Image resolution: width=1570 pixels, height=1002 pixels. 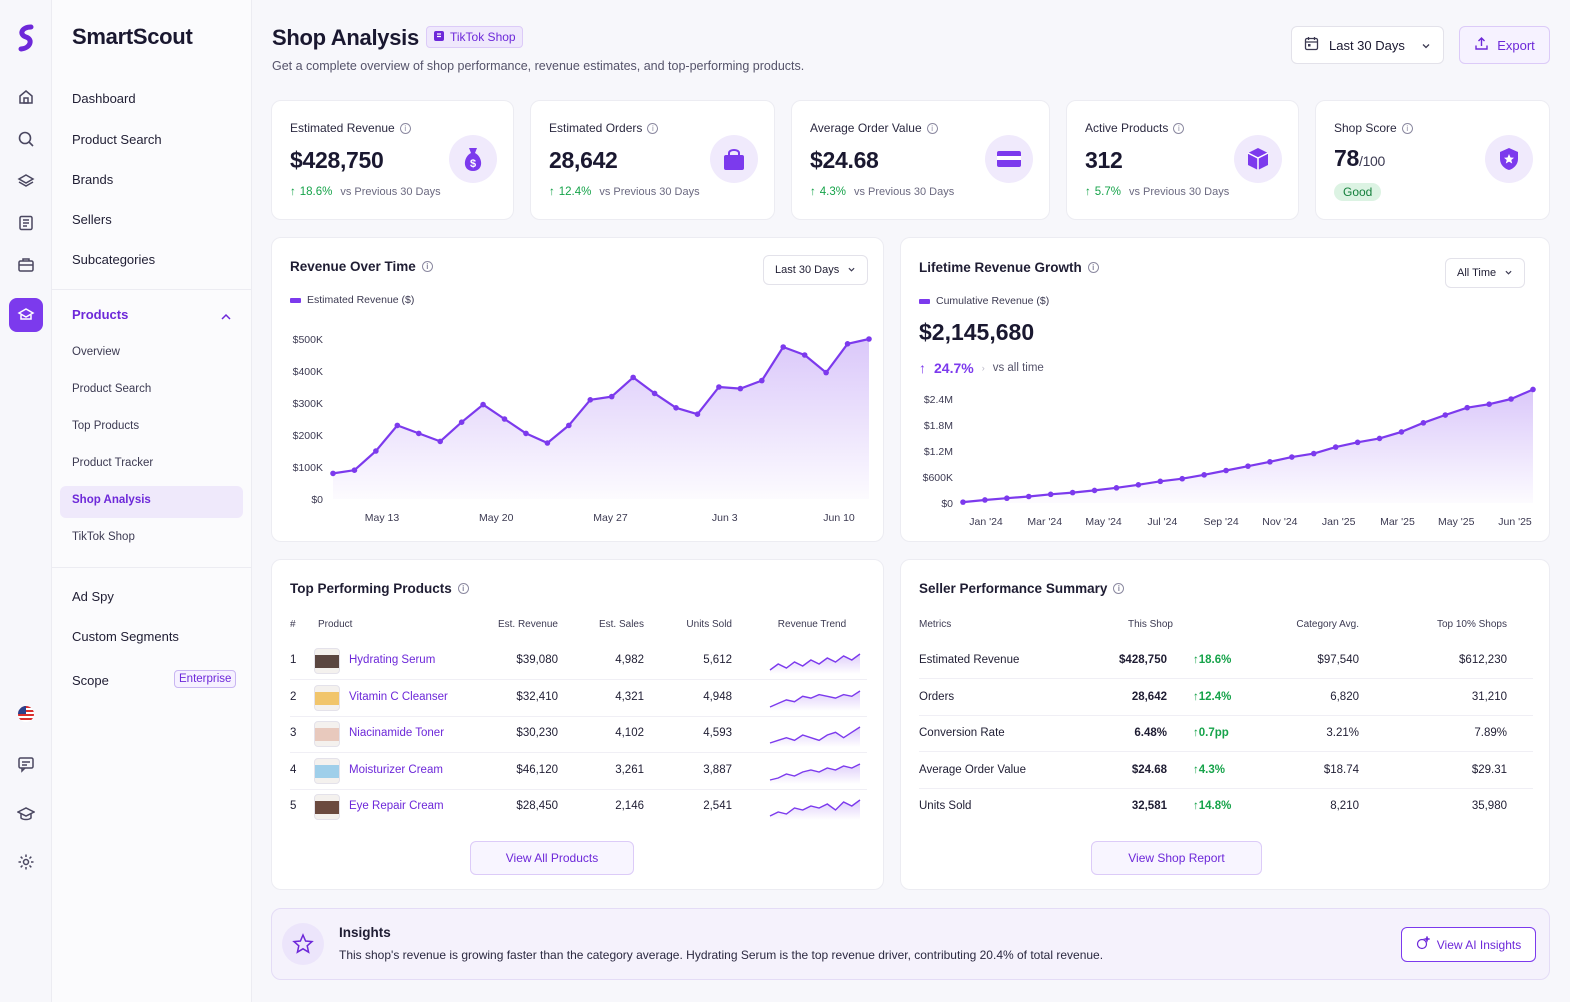 What do you see at coordinates (117, 139) in the screenshot?
I see `sidebar-item-product-search: Product Search` at bounding box center [117, 139].